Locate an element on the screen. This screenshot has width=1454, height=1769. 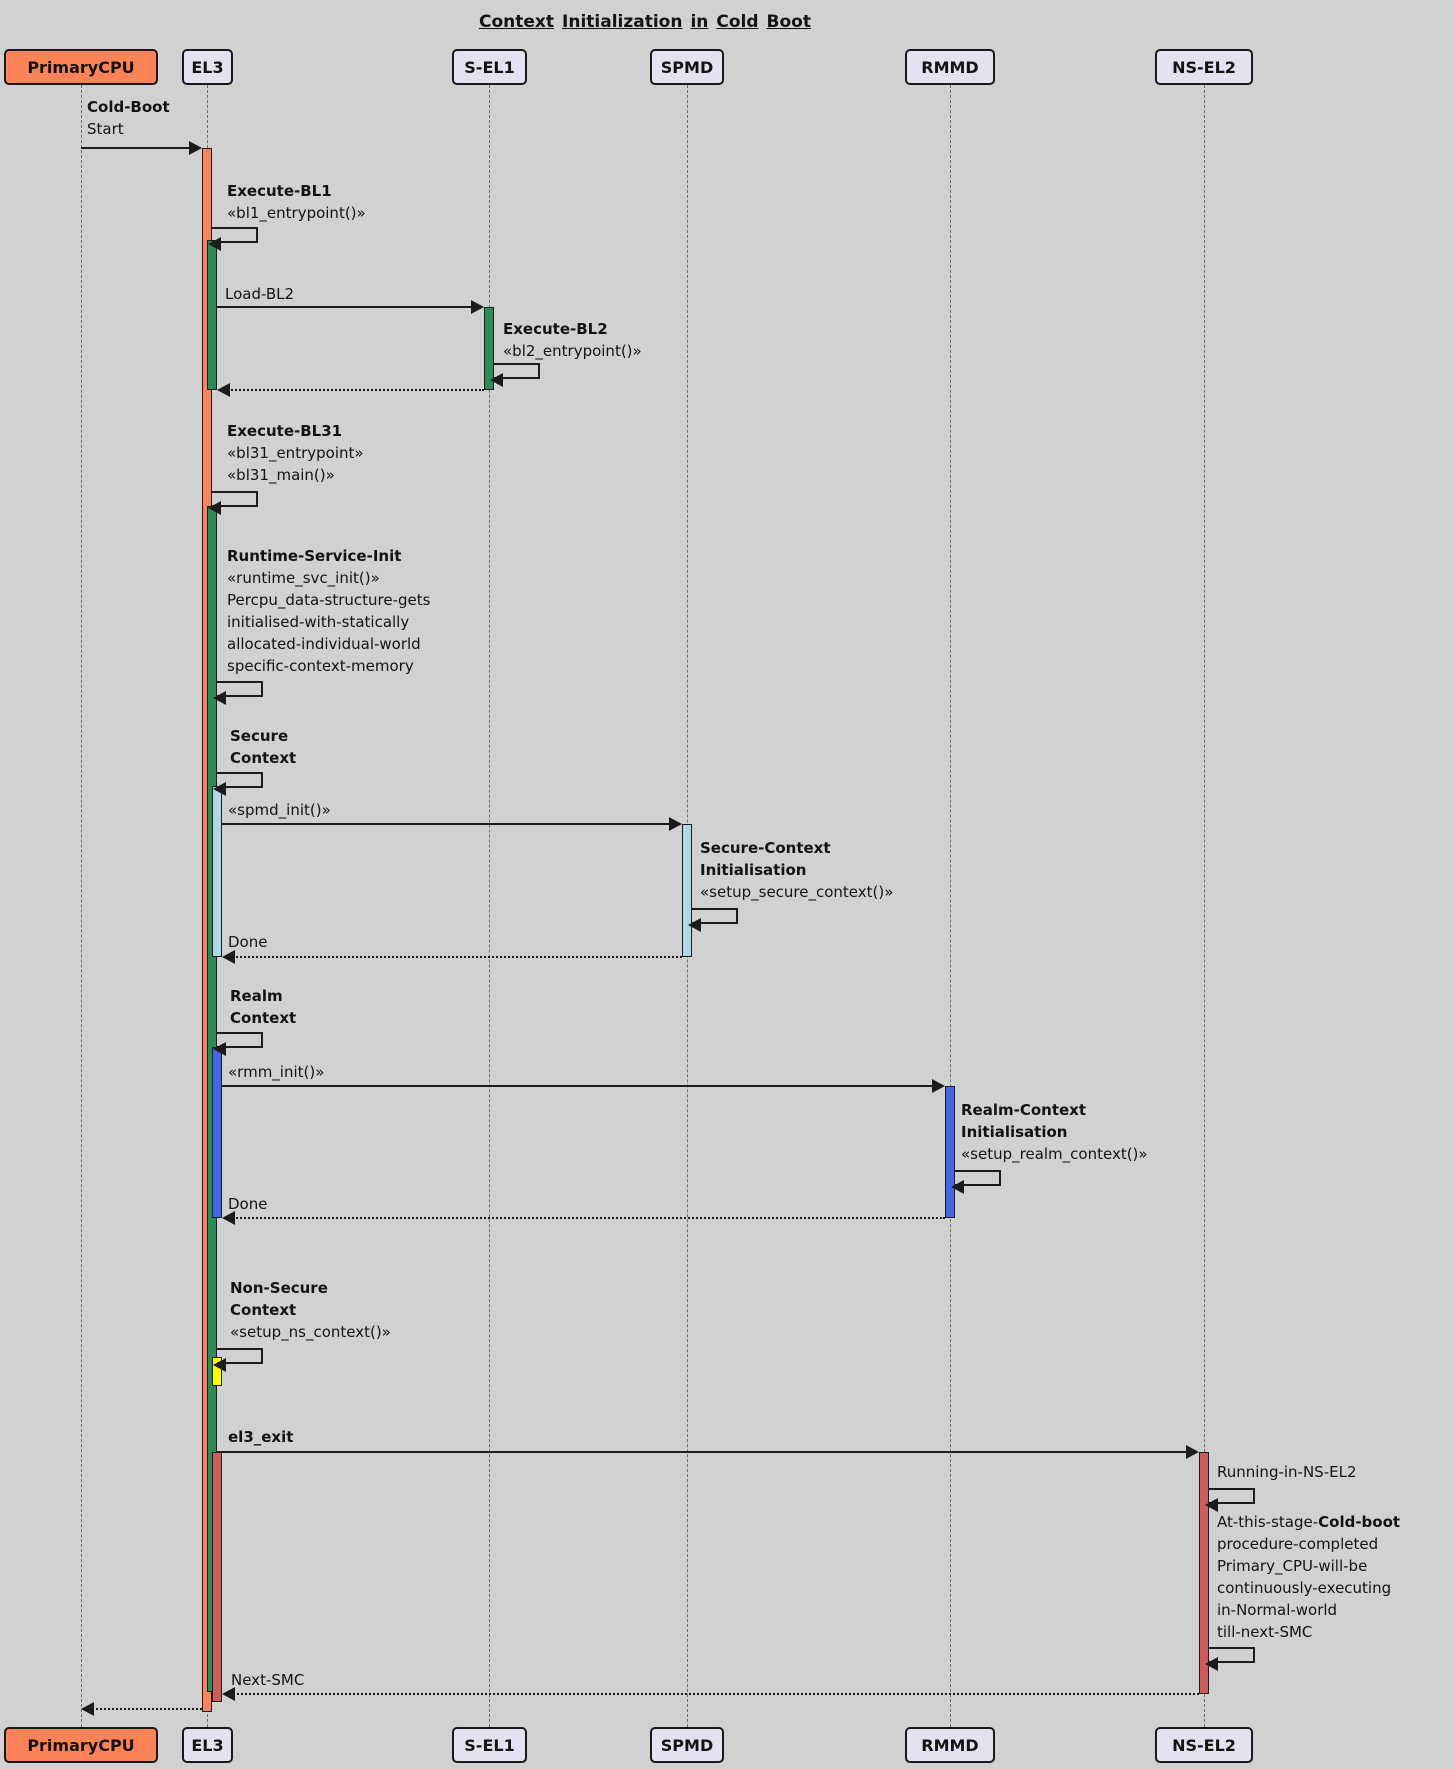
label-secure-context-init-line1: Secure-Context is located at coordinates (765, 848).